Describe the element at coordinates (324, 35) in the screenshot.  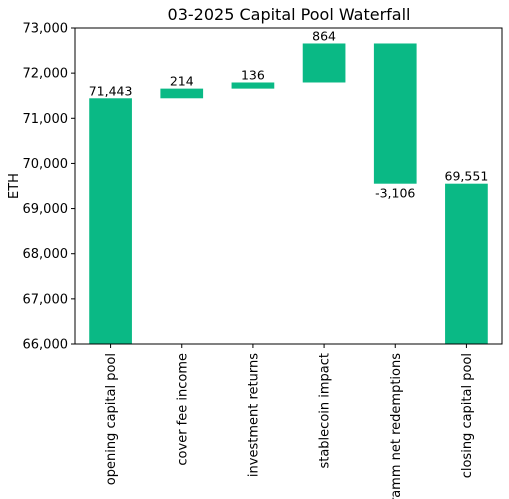
I see `data-label-stablecoin-impact: 864` at that location.